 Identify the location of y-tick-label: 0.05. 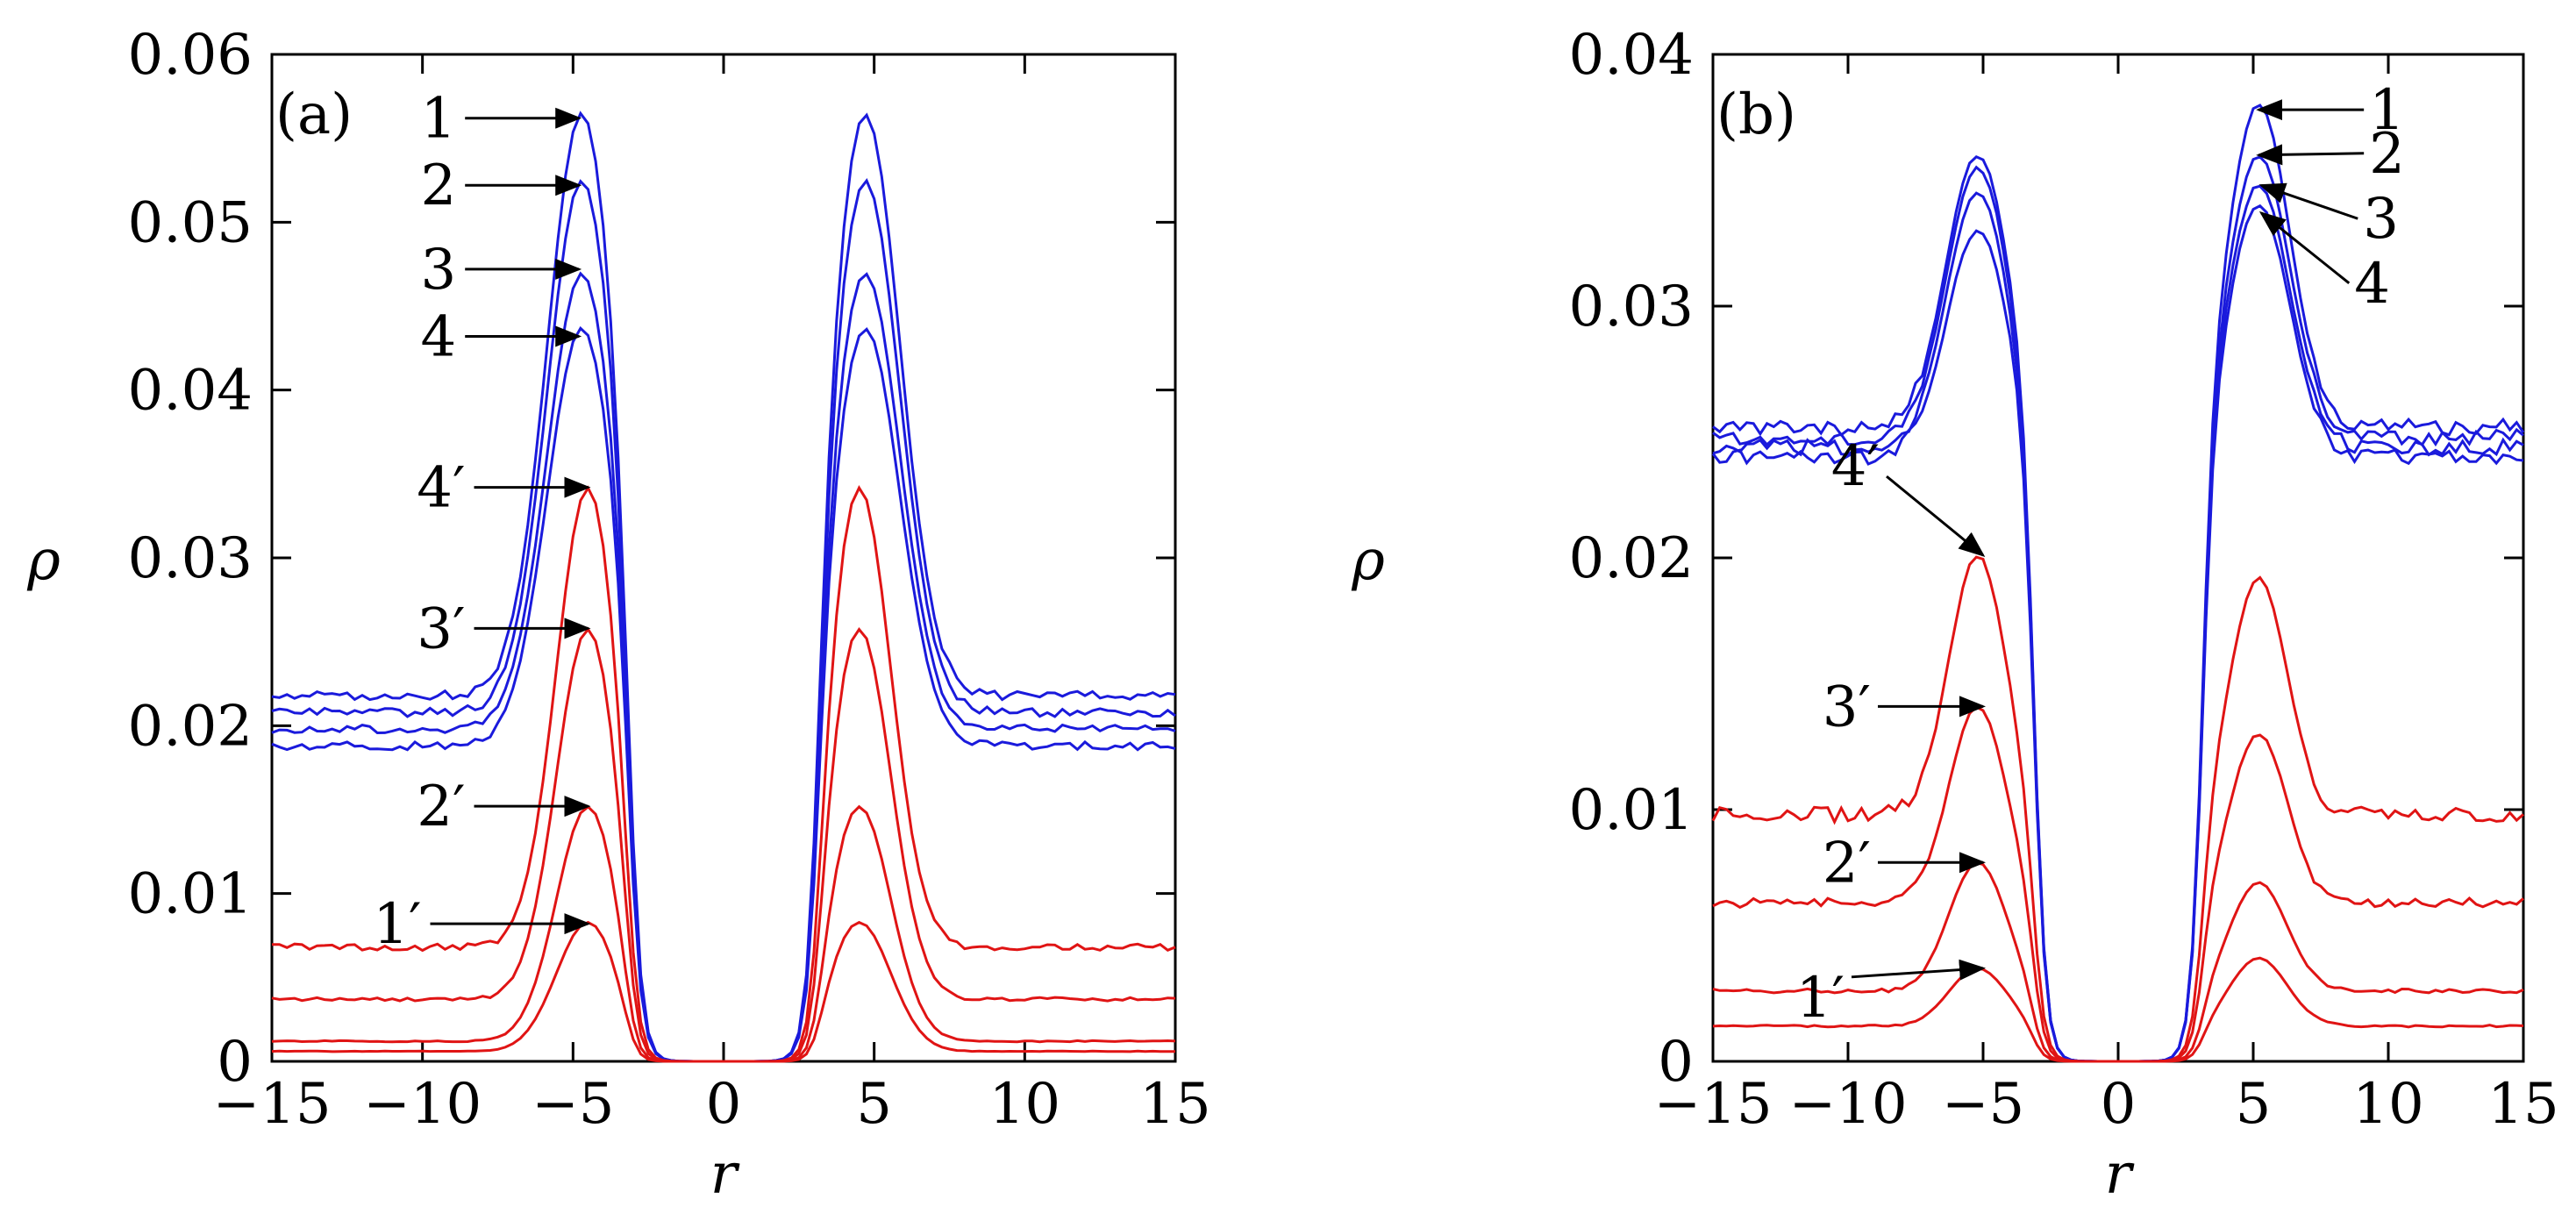
(191, 223).